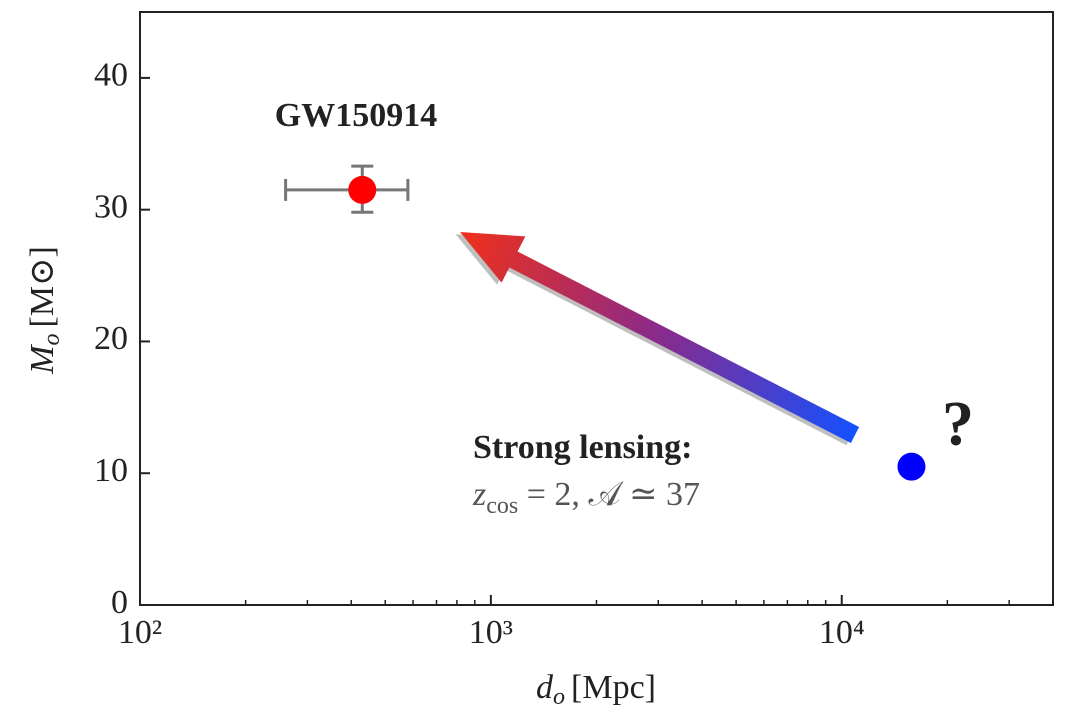 Image resolution: width=1080 pixels, height=726 pixels. What do you see at coordinates (657, 339) in the screenshot?
I see `arrow` at bounding box center [657, 339].